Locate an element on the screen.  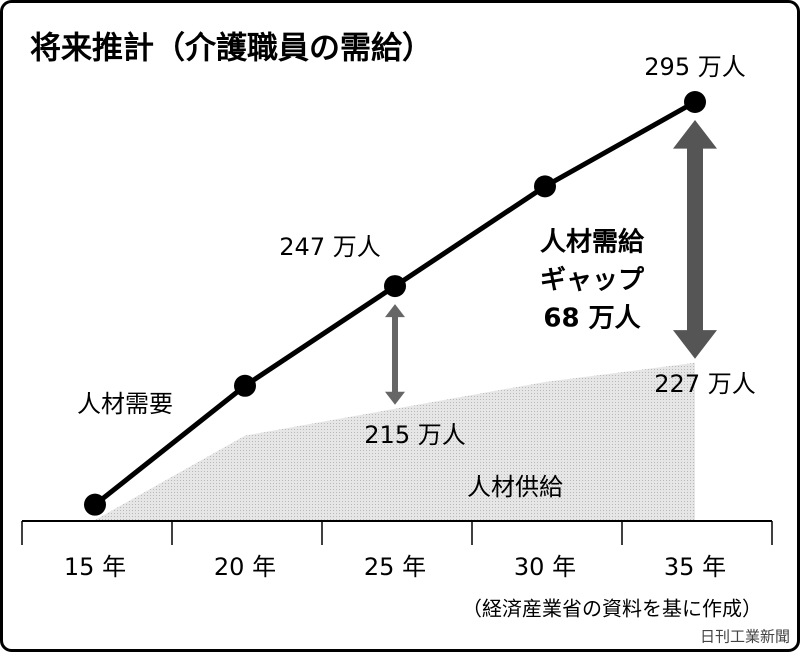
value-label: 295 万人 is located at coordinates (694, 67).